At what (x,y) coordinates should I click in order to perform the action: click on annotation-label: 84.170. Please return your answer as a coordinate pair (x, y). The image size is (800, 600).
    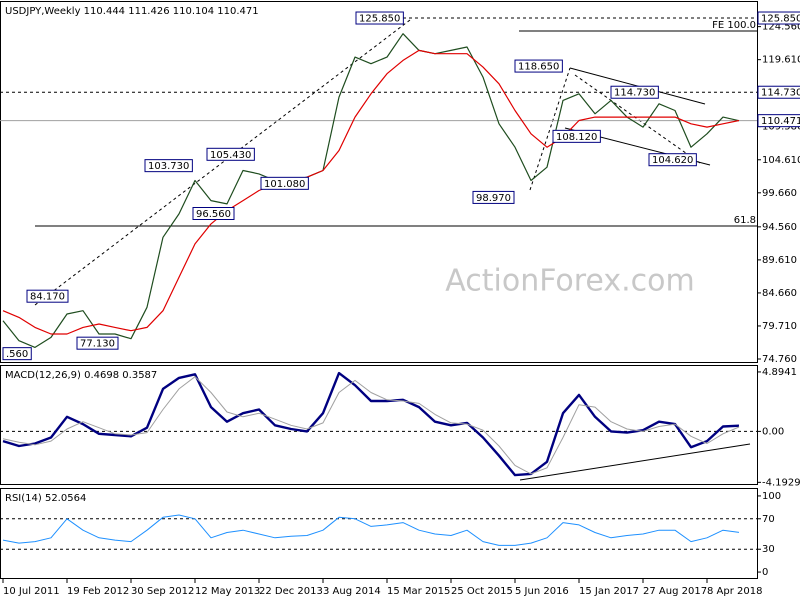
    Looking at the image, I should click on (47, 297).